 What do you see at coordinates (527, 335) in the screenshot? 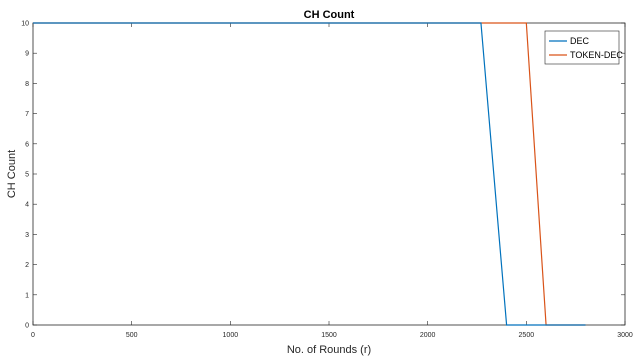
I see `x-tick-label: 2500` at bounding box center [527, 335].